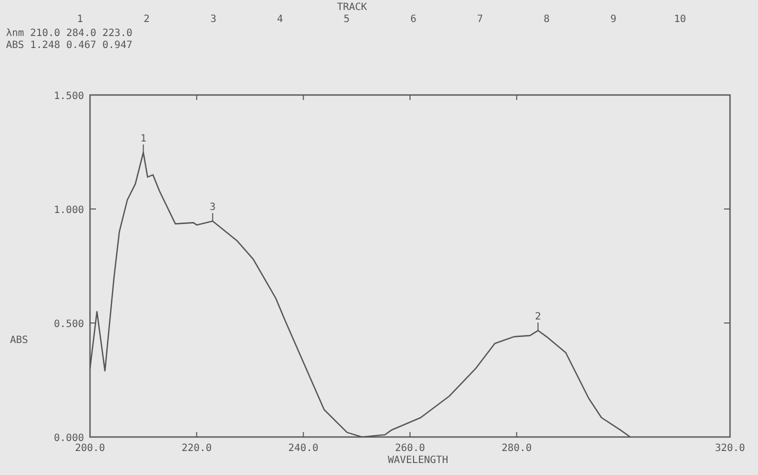 The image size is (758, 475). I want to click on x2-tick-label: 5, so click(347, 19).